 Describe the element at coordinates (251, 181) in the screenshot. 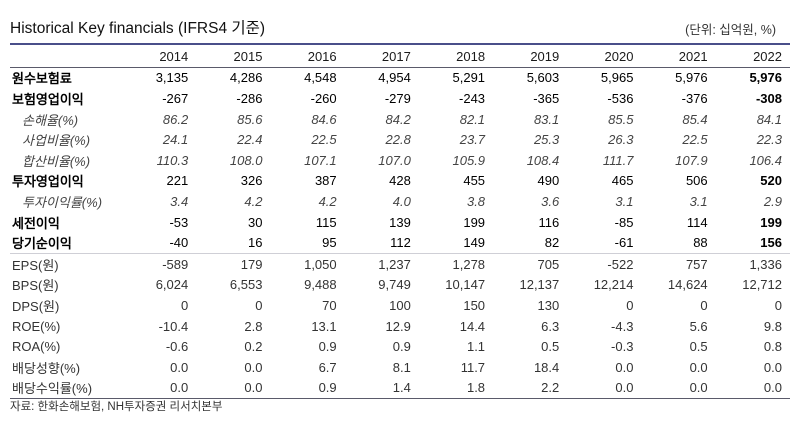

I see `table-cell: 326` at that location.